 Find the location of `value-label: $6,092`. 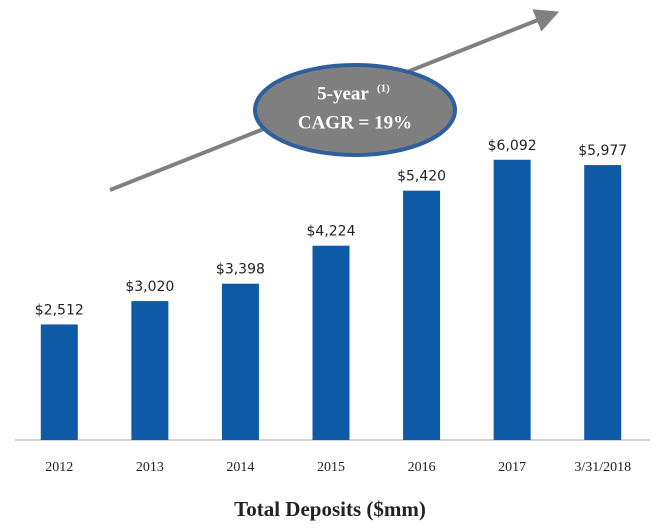

value-label: $6,092 is located at coordinates (512, 146).